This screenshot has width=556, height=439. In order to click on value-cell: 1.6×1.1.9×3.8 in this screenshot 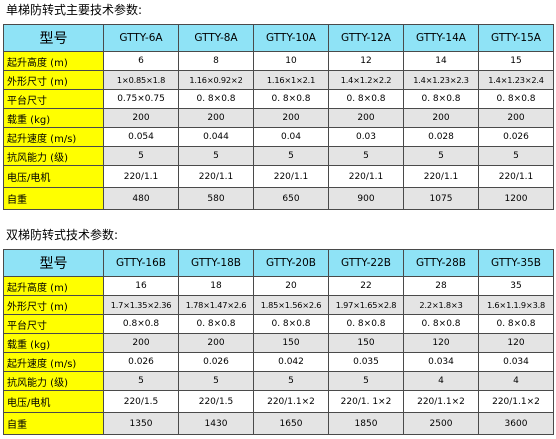, I will do `click(516, 305)`.